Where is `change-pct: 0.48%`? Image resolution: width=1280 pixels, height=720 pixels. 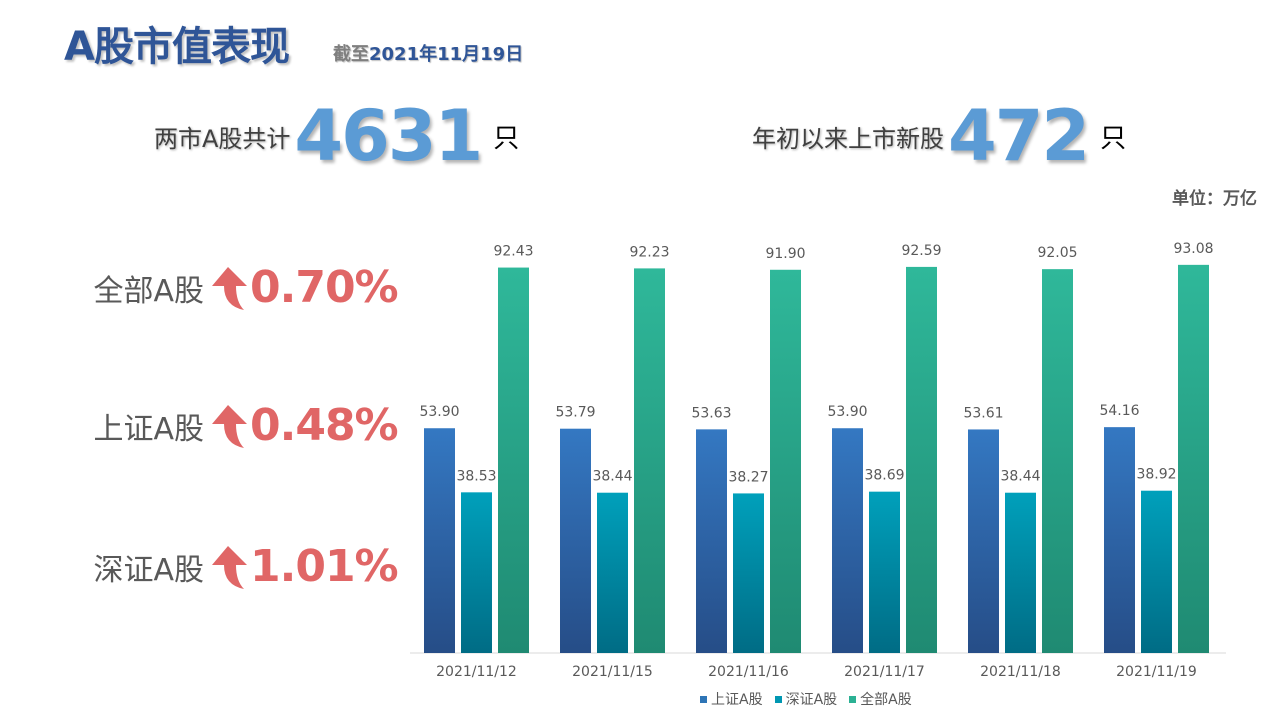
change-pct: 0.48% is located at coordinates (324, 425).